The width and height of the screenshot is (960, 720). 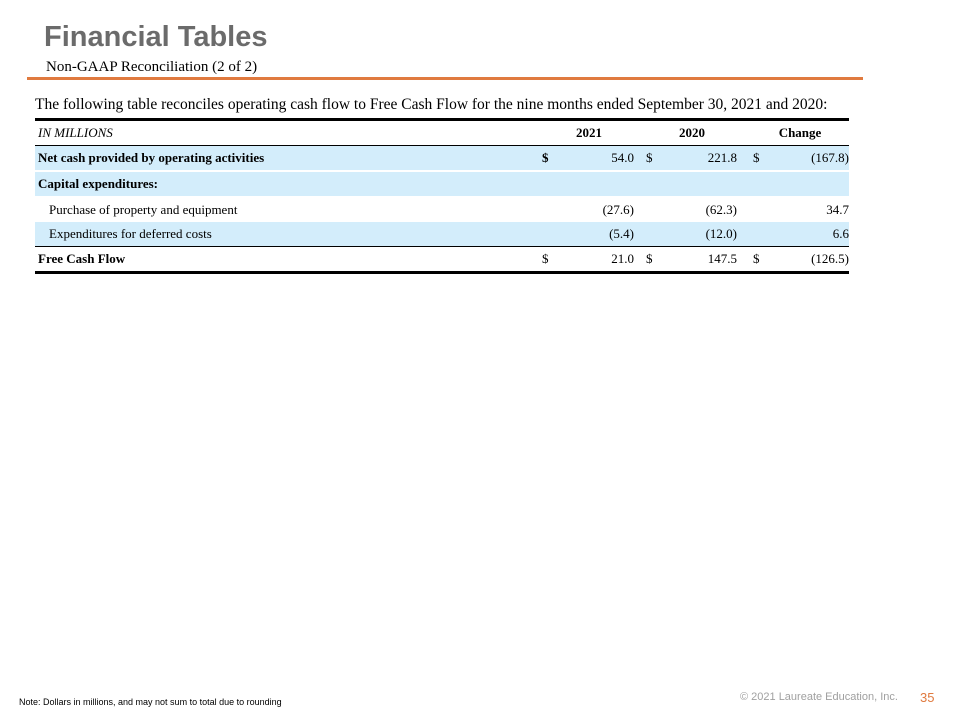 I want to click on value-change: (126.5), so click(x=830, y=258).